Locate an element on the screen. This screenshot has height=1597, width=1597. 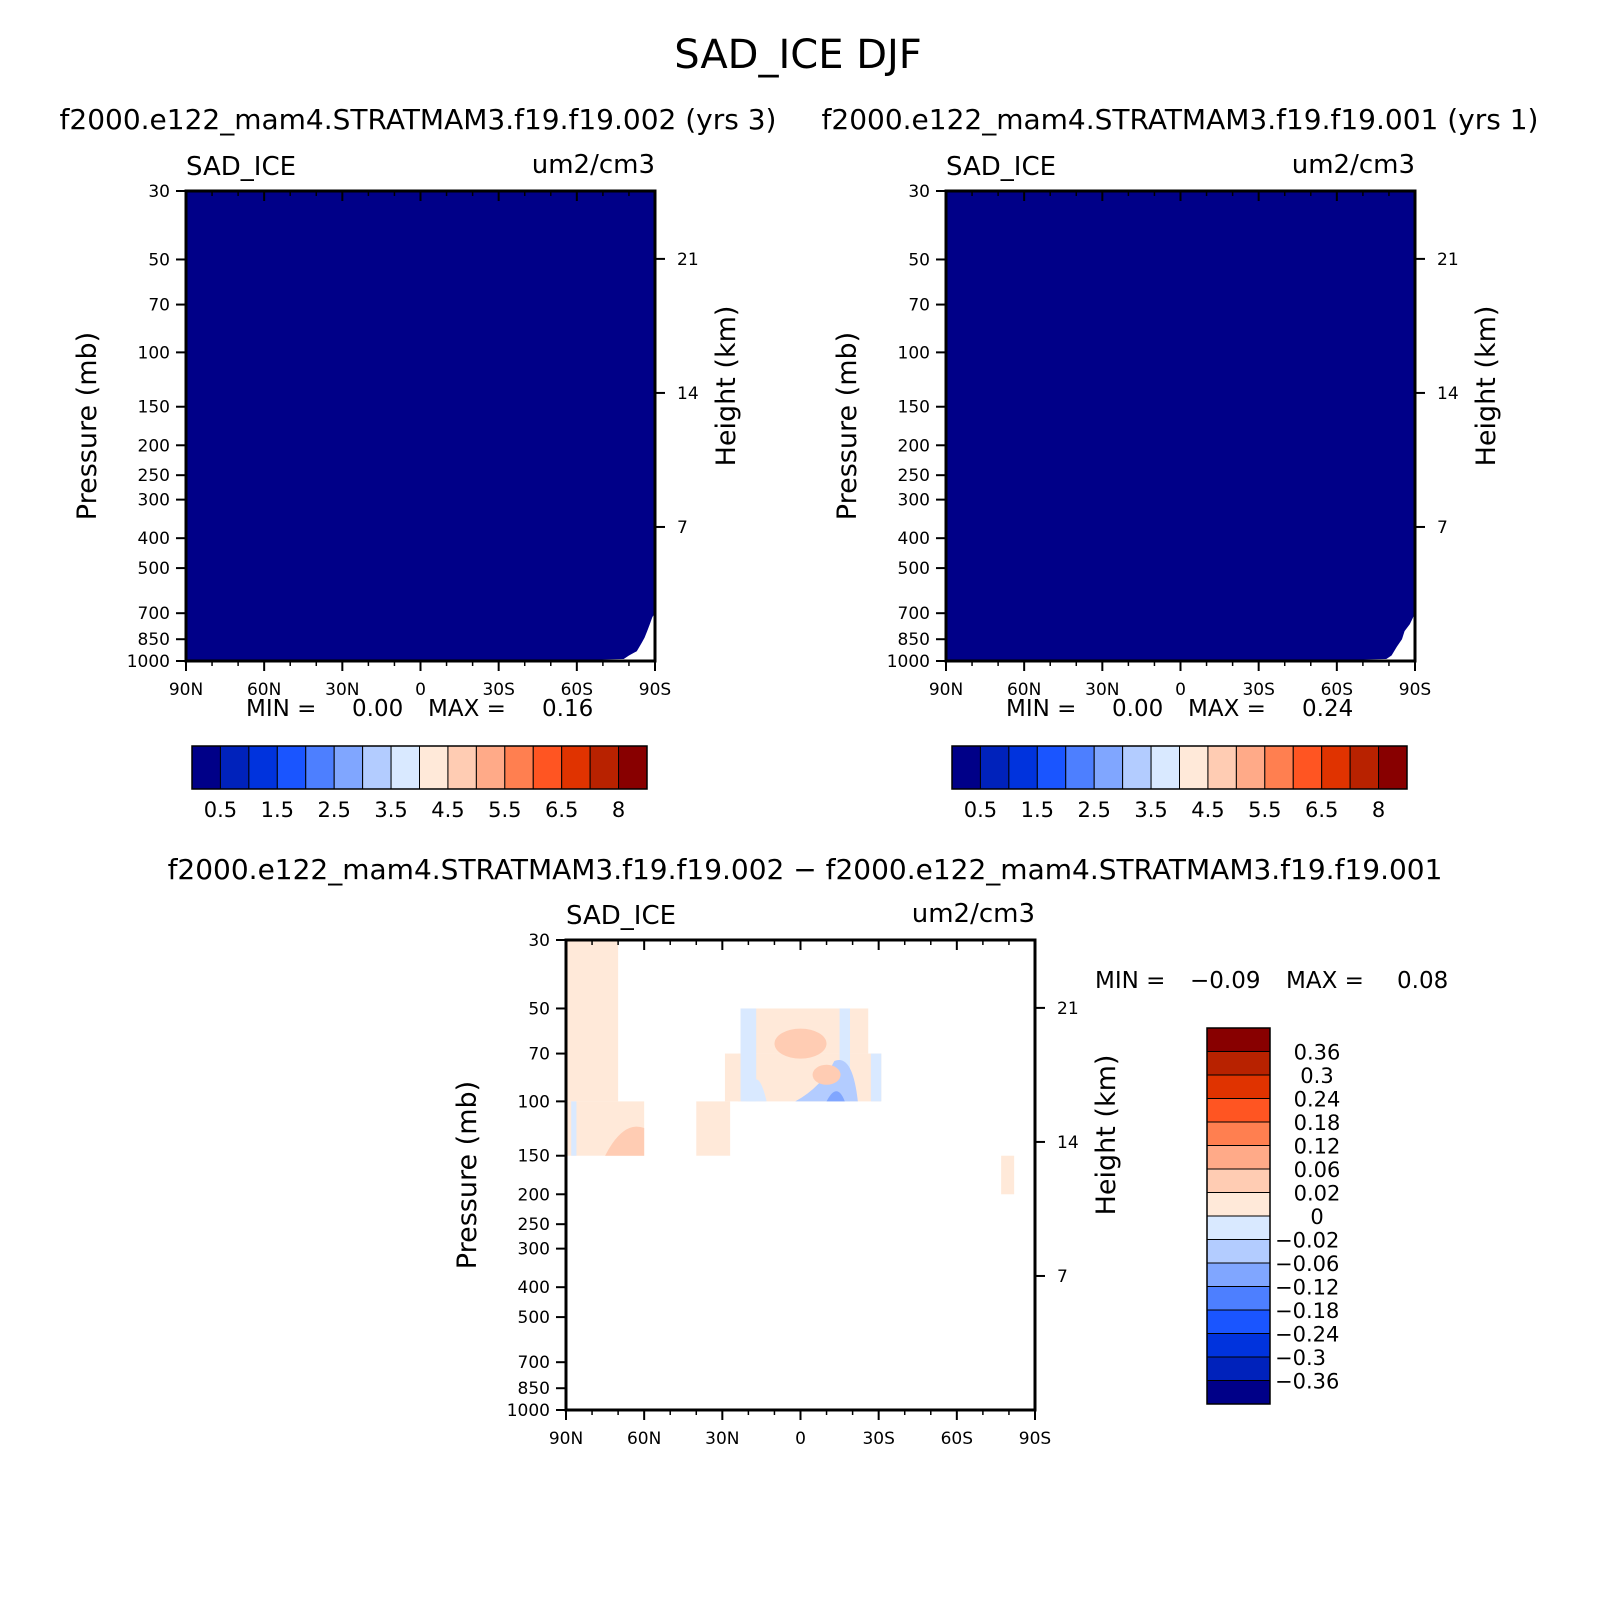
colorbar-label: −0.3 is located at coordinates (1300, 1358).